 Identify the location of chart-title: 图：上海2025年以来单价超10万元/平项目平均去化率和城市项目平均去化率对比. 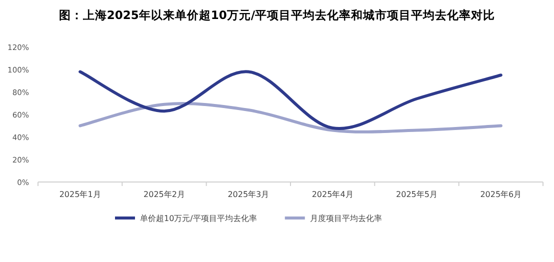
(277, 15).